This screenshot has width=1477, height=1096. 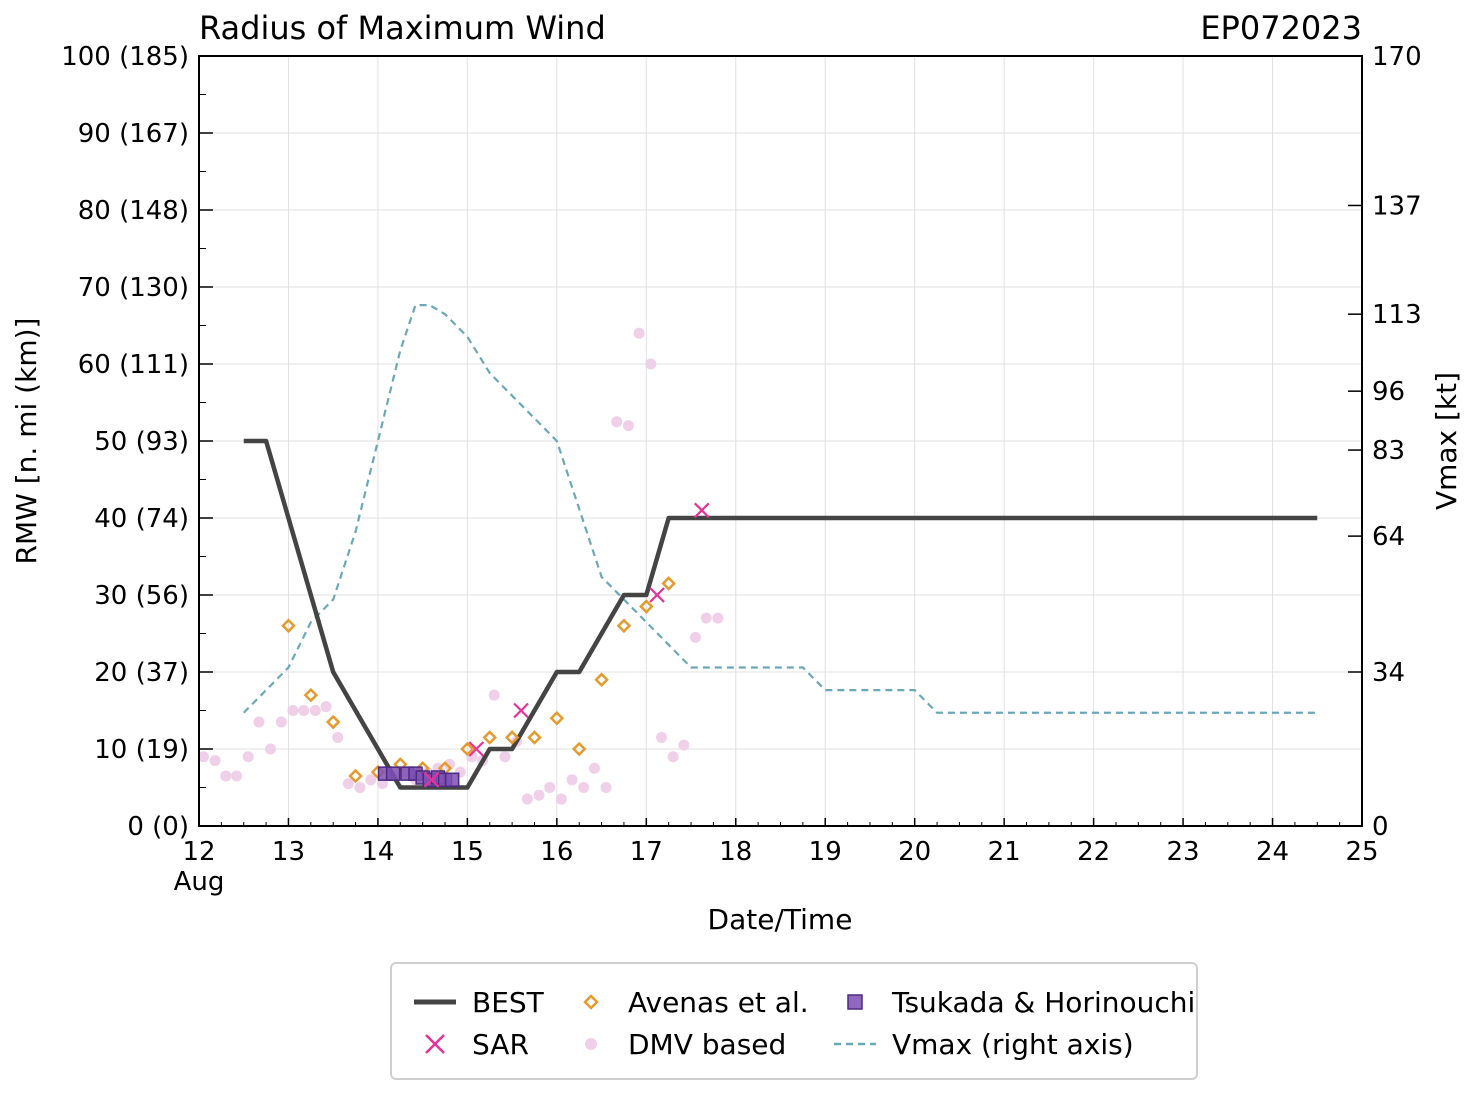 What do you see at coordinates (133, 365) in the screenshot?
I see `y-tick-label: 60 (111)` at bounding box center [133, 365].